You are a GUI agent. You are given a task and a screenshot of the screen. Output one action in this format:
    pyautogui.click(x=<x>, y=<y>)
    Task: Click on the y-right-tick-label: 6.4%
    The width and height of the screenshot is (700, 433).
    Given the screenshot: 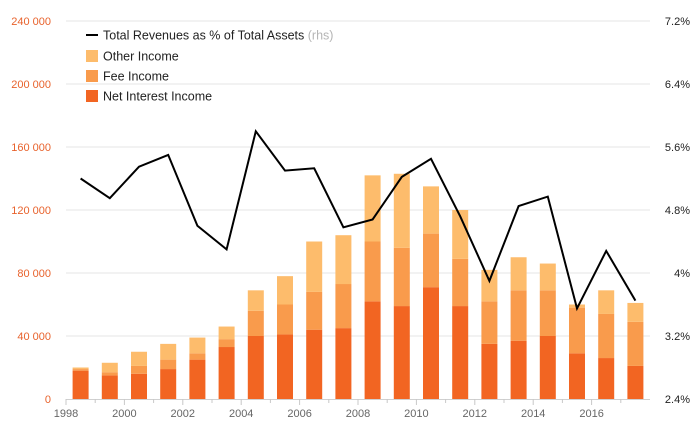 What is the action you would take?
    pyautogui.click(x=677, y=85)
    